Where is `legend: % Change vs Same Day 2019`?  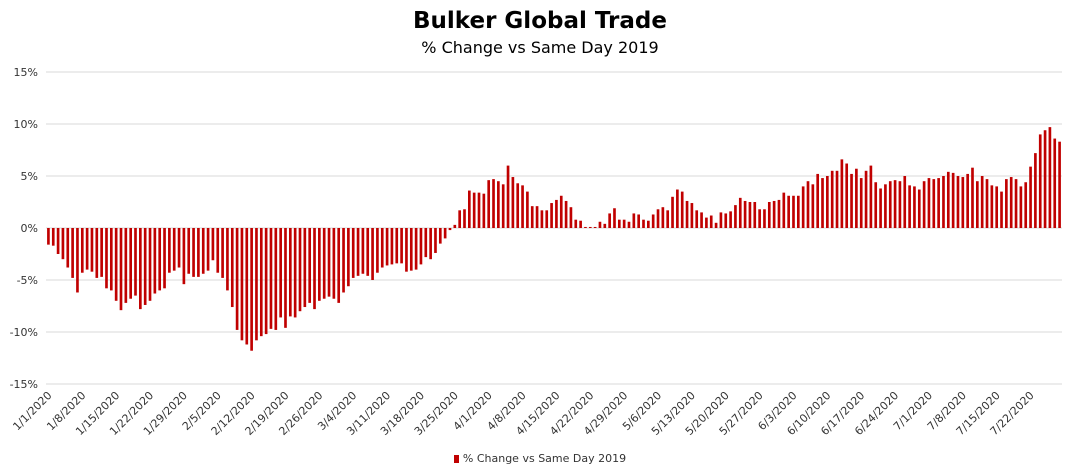
legend: % Change vs Same Day 2019 is located at coordinates (540, 458).